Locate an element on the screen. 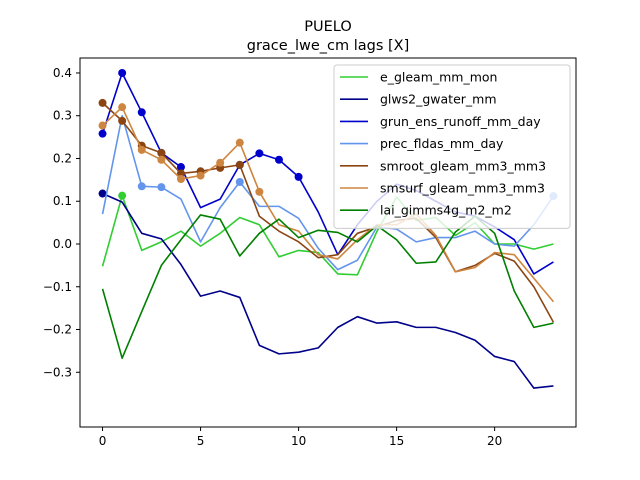 This screenshot has height=480, width=640. legend-label: grun_ens_runoff_mm_day is located at coordinates (460, 121).